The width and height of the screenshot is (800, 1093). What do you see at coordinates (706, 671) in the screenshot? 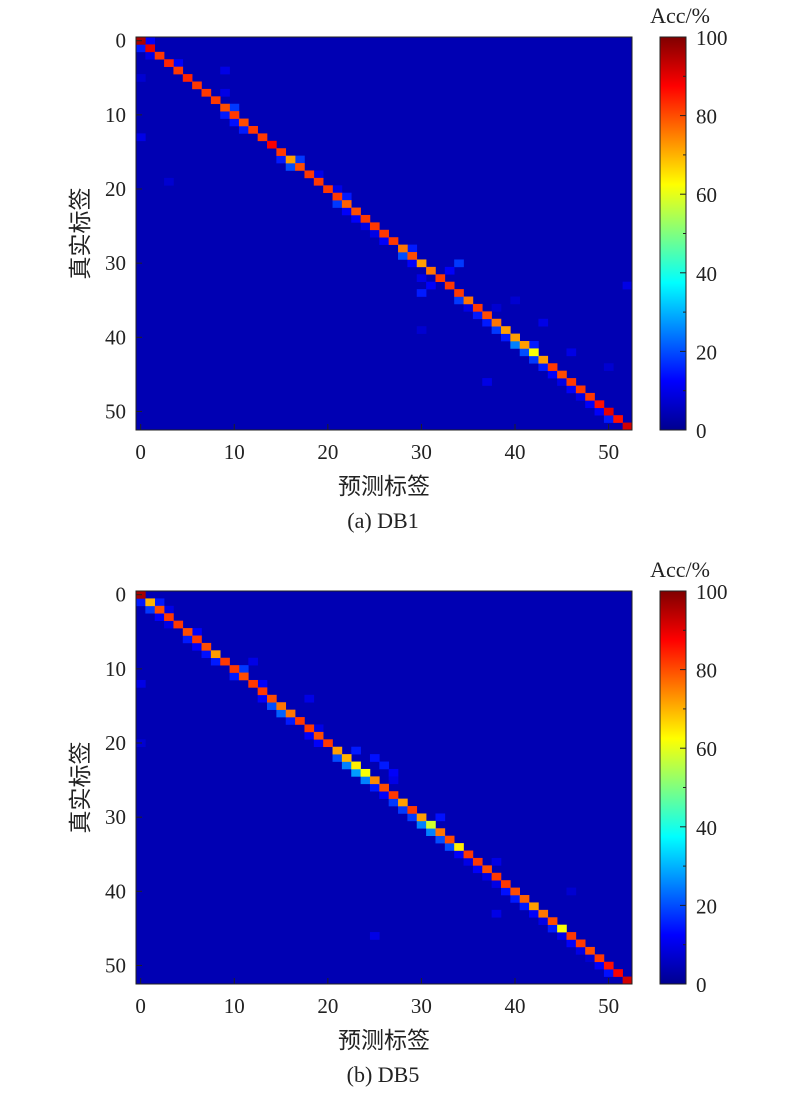
I see `colorbar-tick-label: 80` at bounding box center [706, 671].